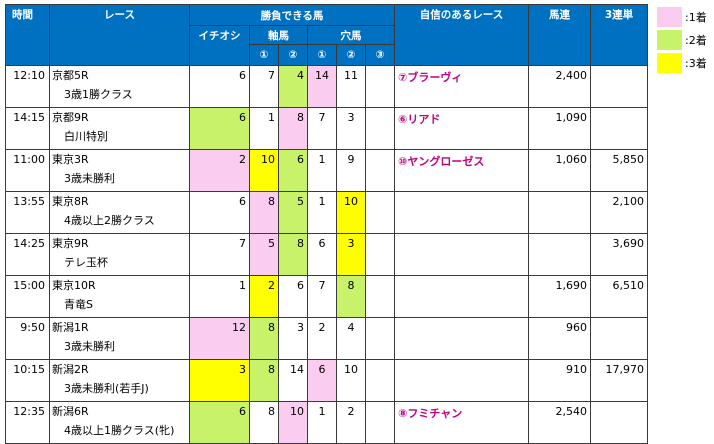 This screenshot has width=714, height=444. Describe the element at coordinates (682, 16) in the screenshot. I see `legend-first: :1着` at that location.